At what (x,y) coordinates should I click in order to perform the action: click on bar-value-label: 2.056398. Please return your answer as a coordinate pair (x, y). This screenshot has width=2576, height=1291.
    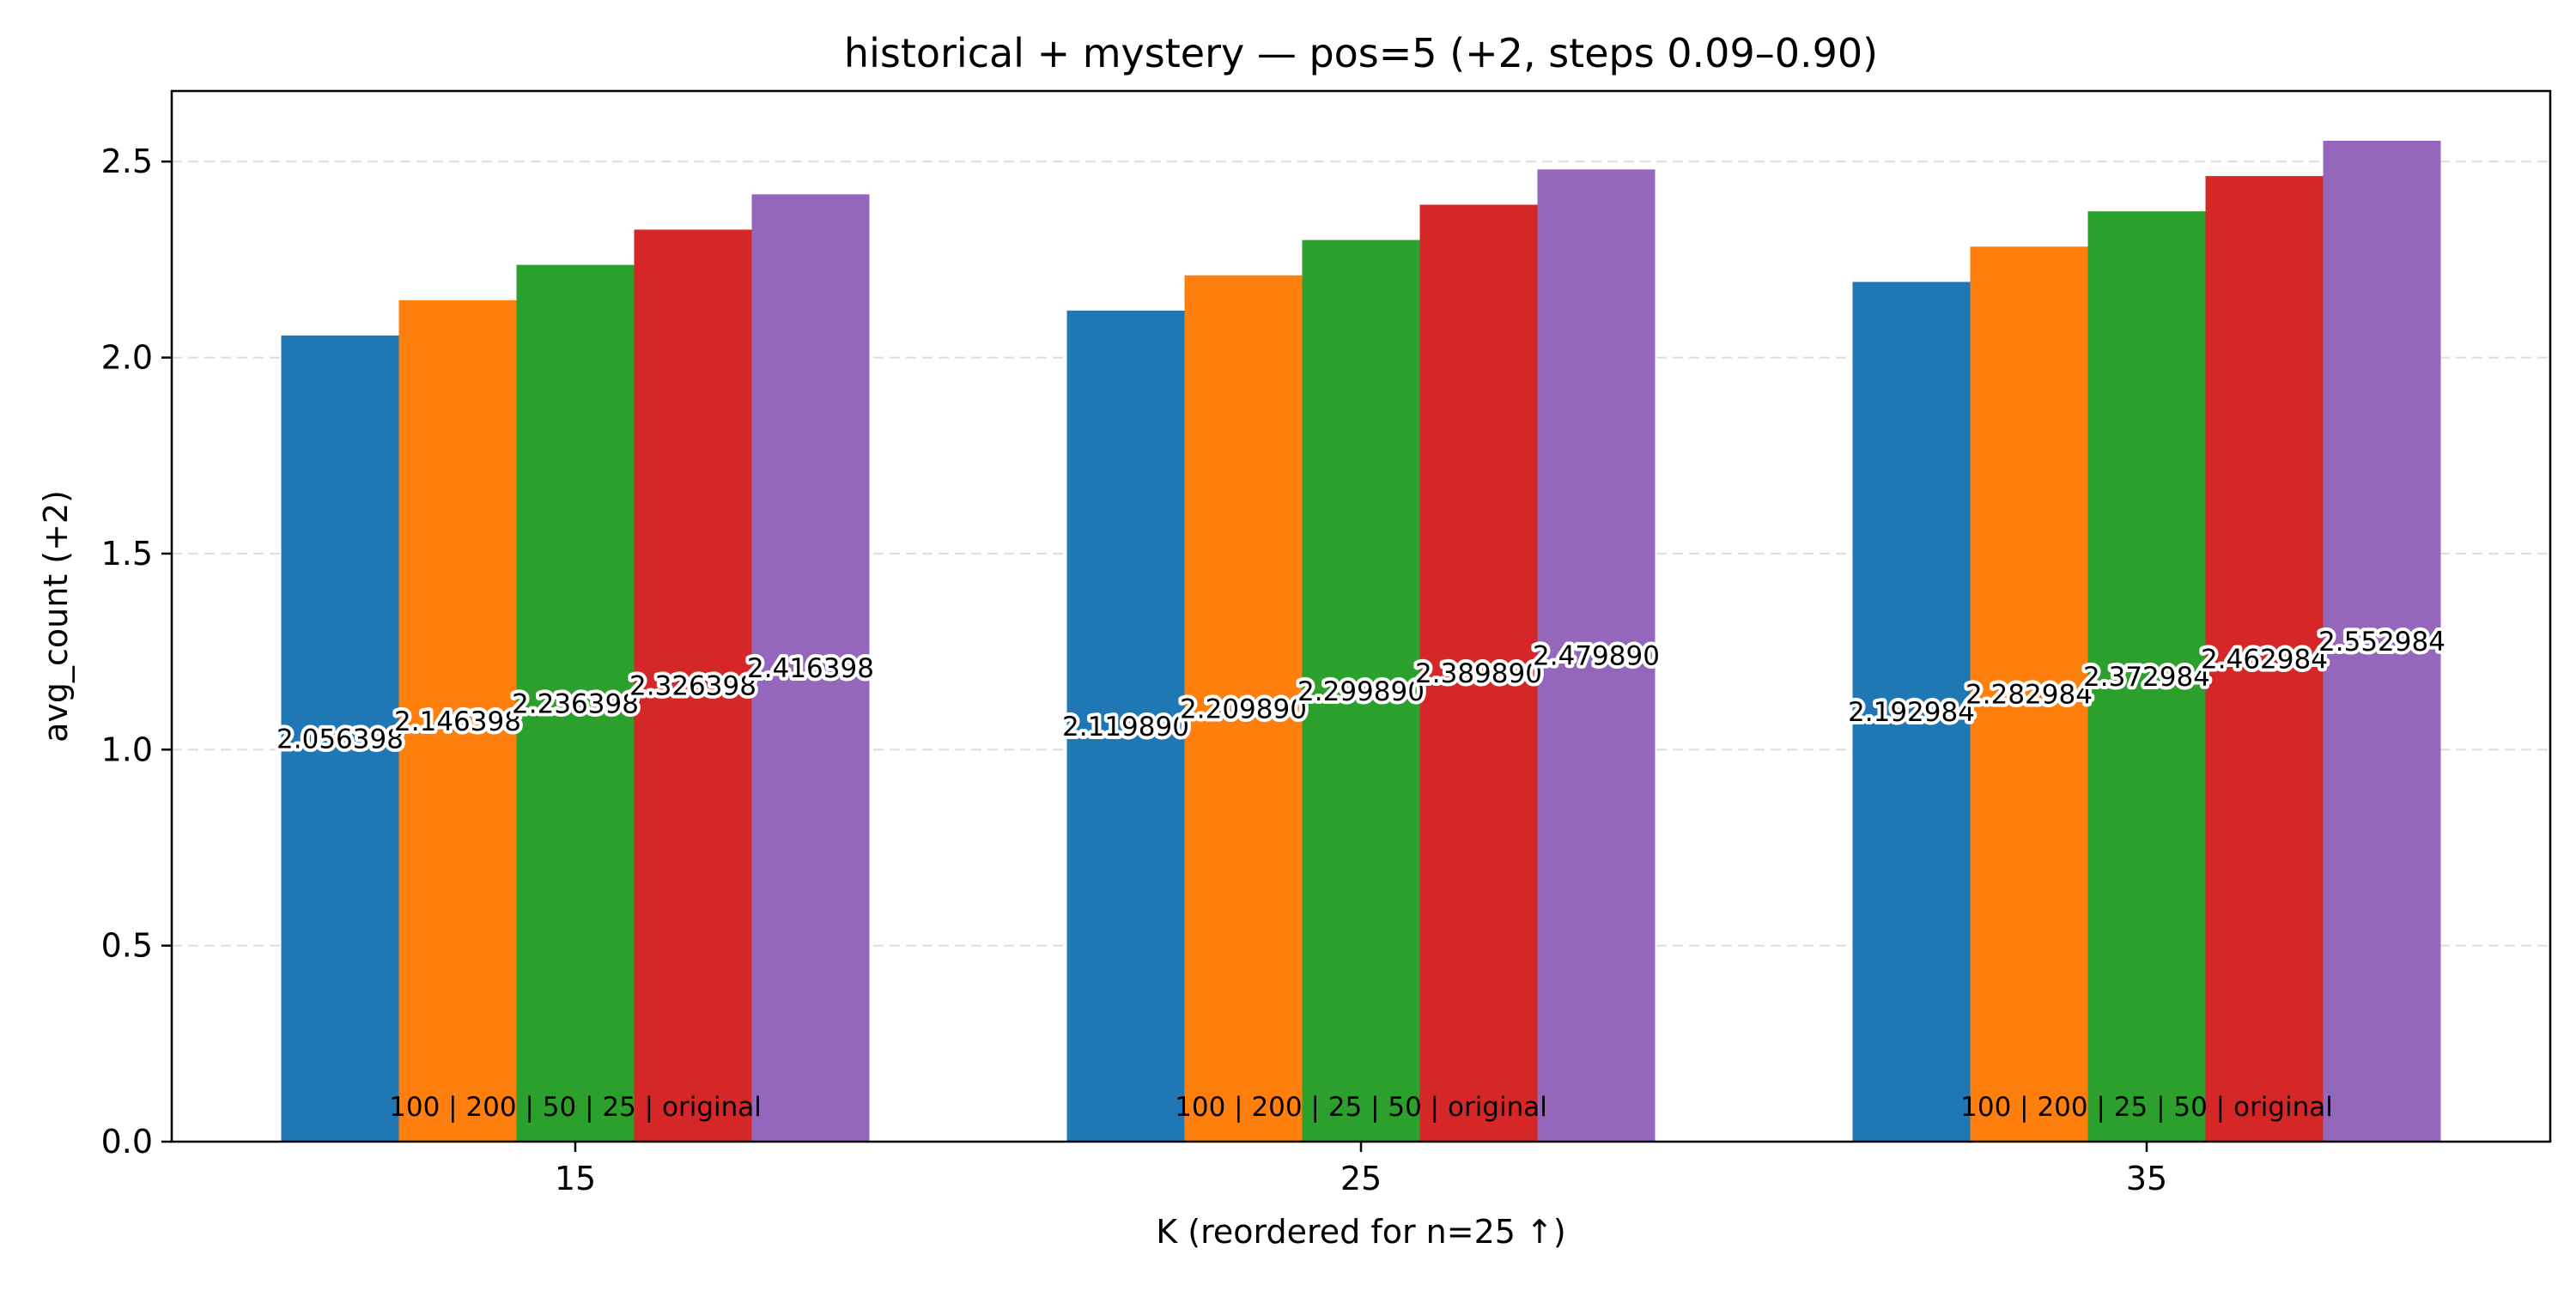
    Looking at the image, I should click on (340, 739).